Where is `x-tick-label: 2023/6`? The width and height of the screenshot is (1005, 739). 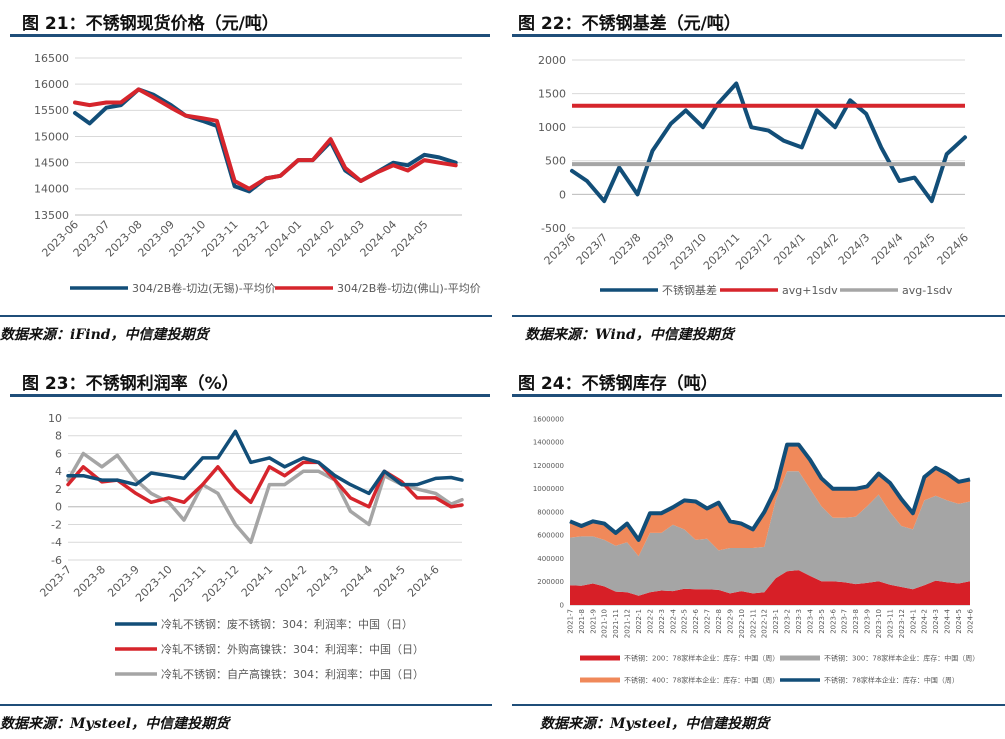 x-tick-label: 2023/6 is located at coordinates (560, 249).